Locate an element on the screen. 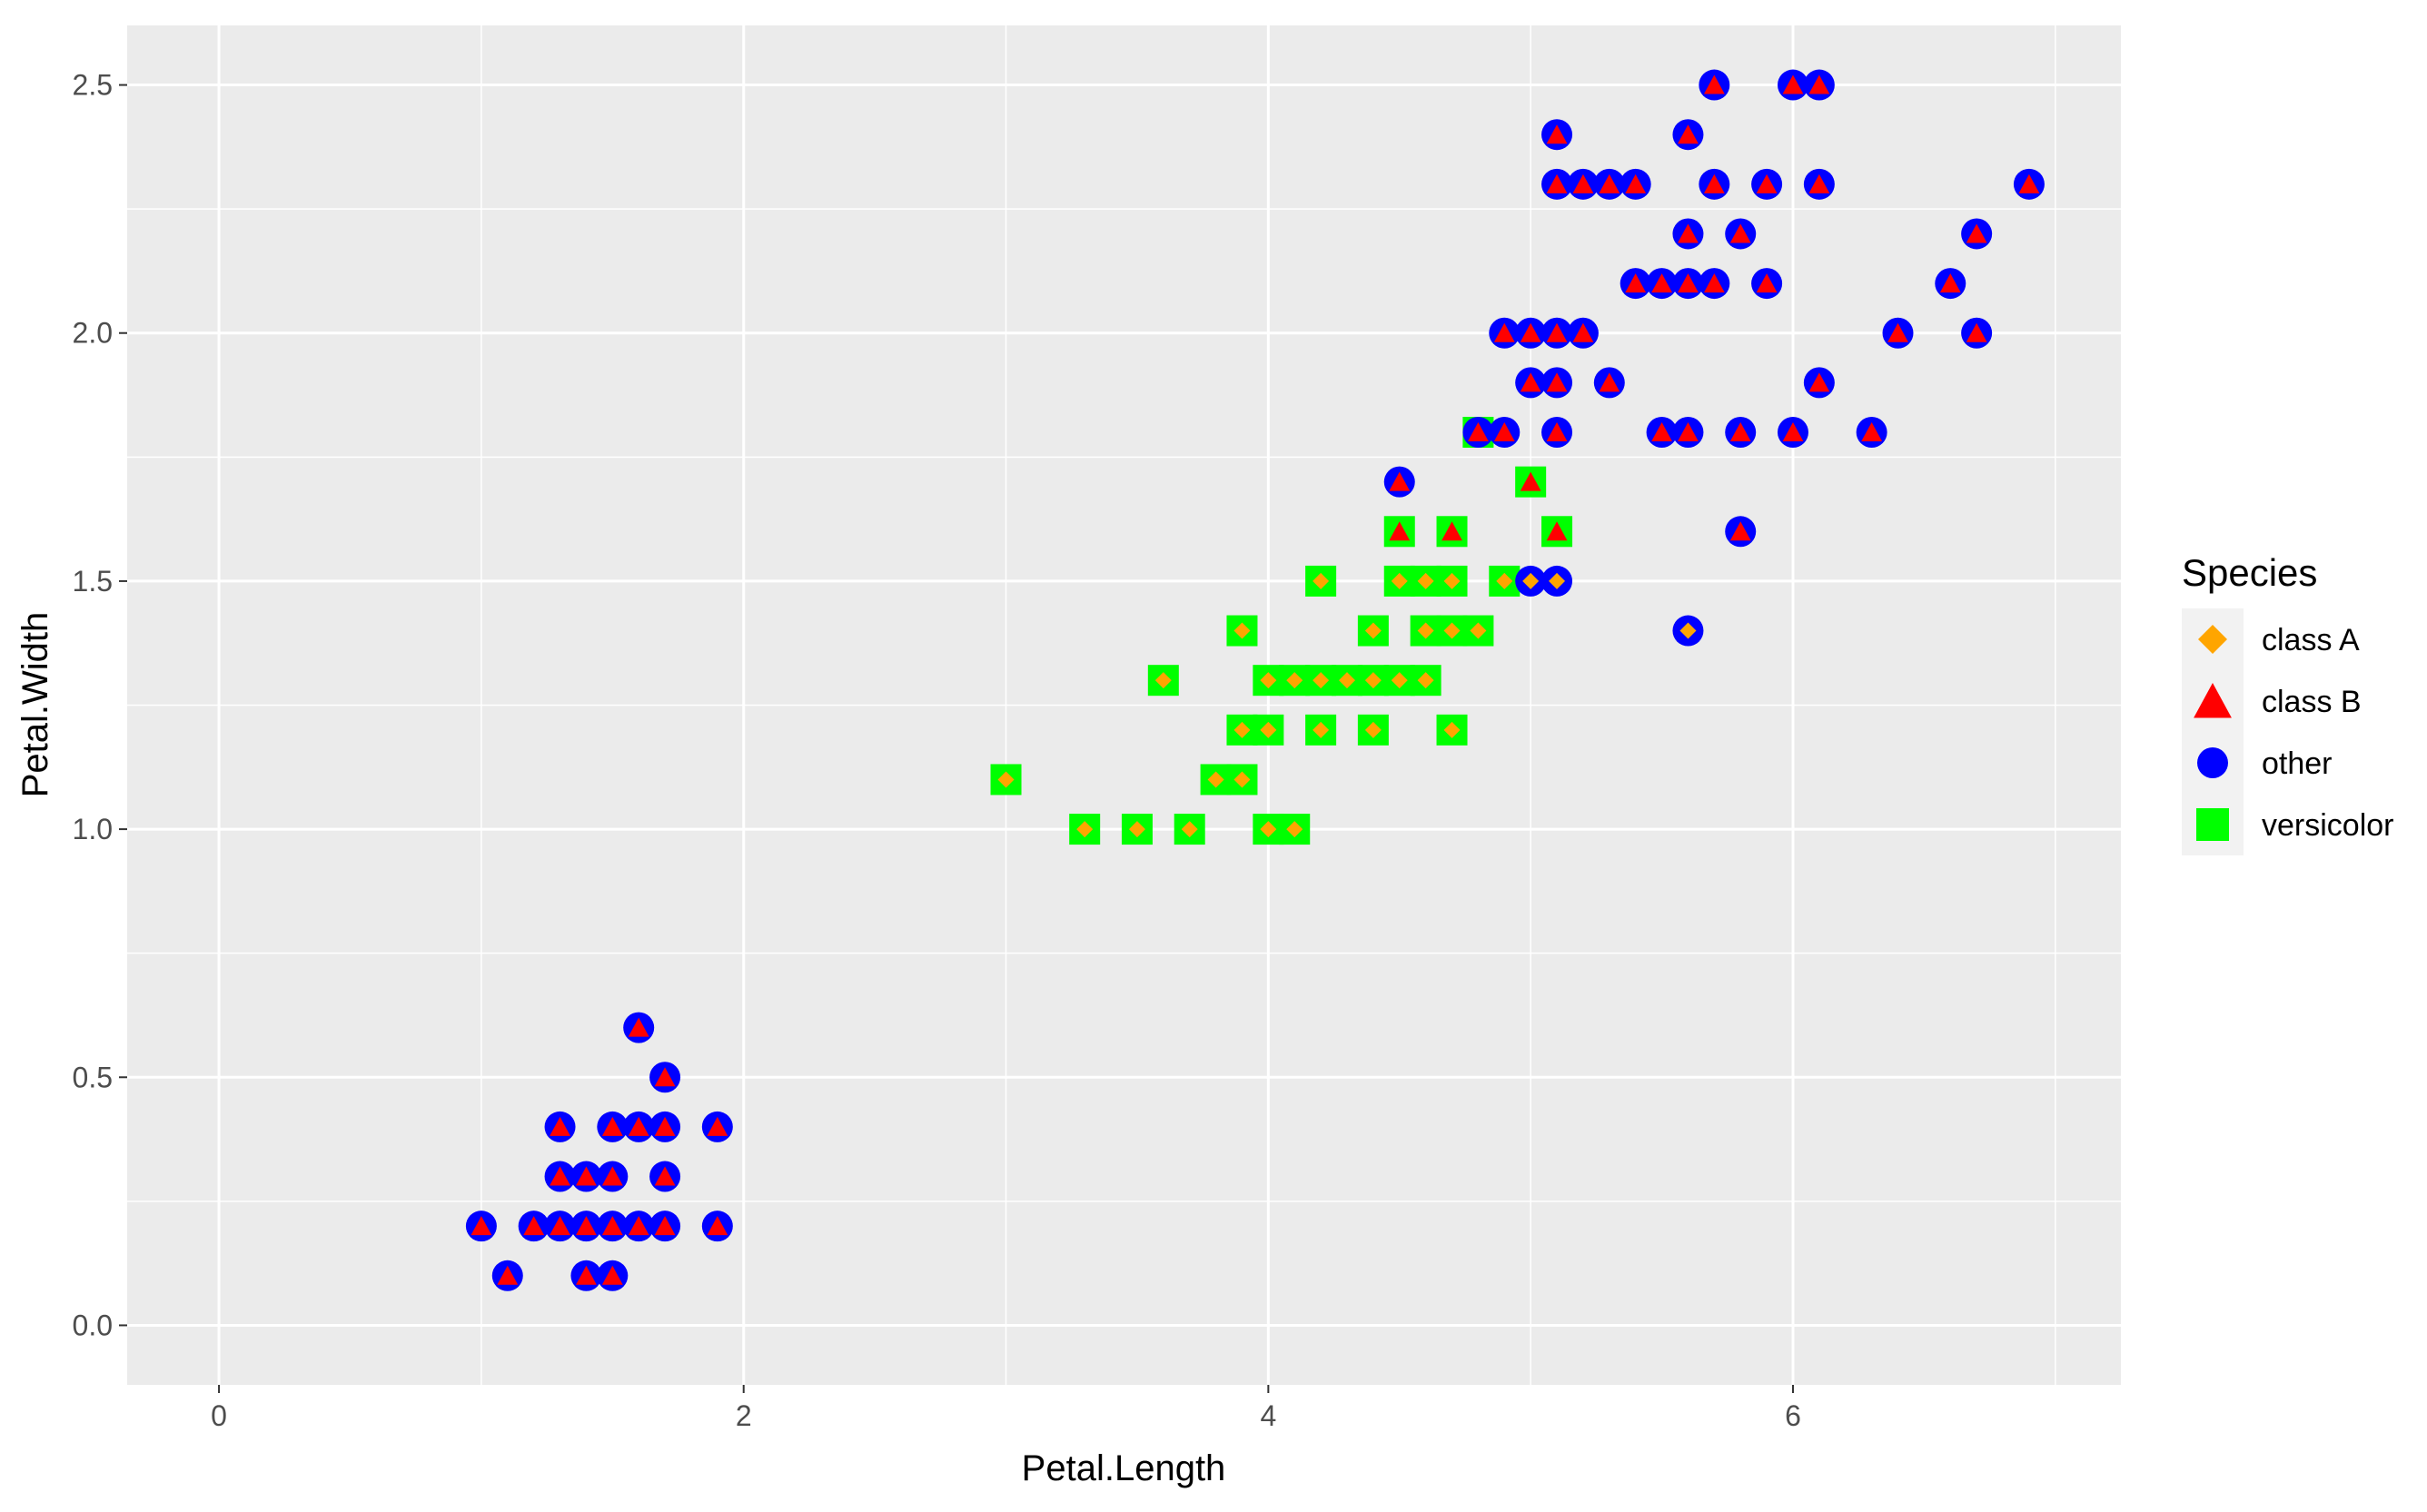 This screenshot has width=2427, height=1512. data-point-3.8-1.1 is located at coordinates (1216, 780).